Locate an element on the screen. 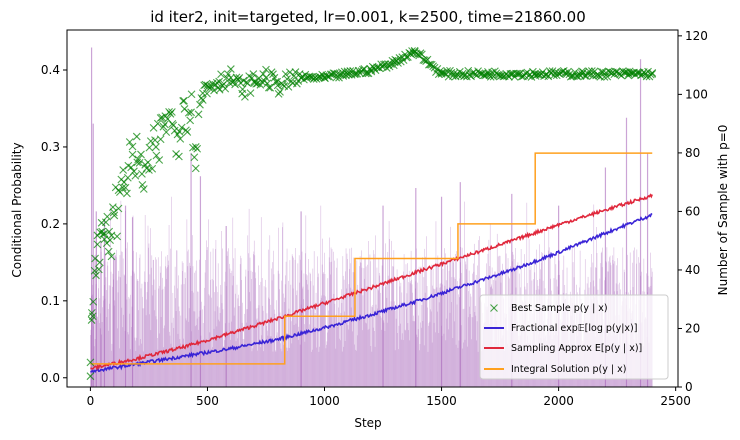  x-axis-label: Step is located at coordinates (367, 423).